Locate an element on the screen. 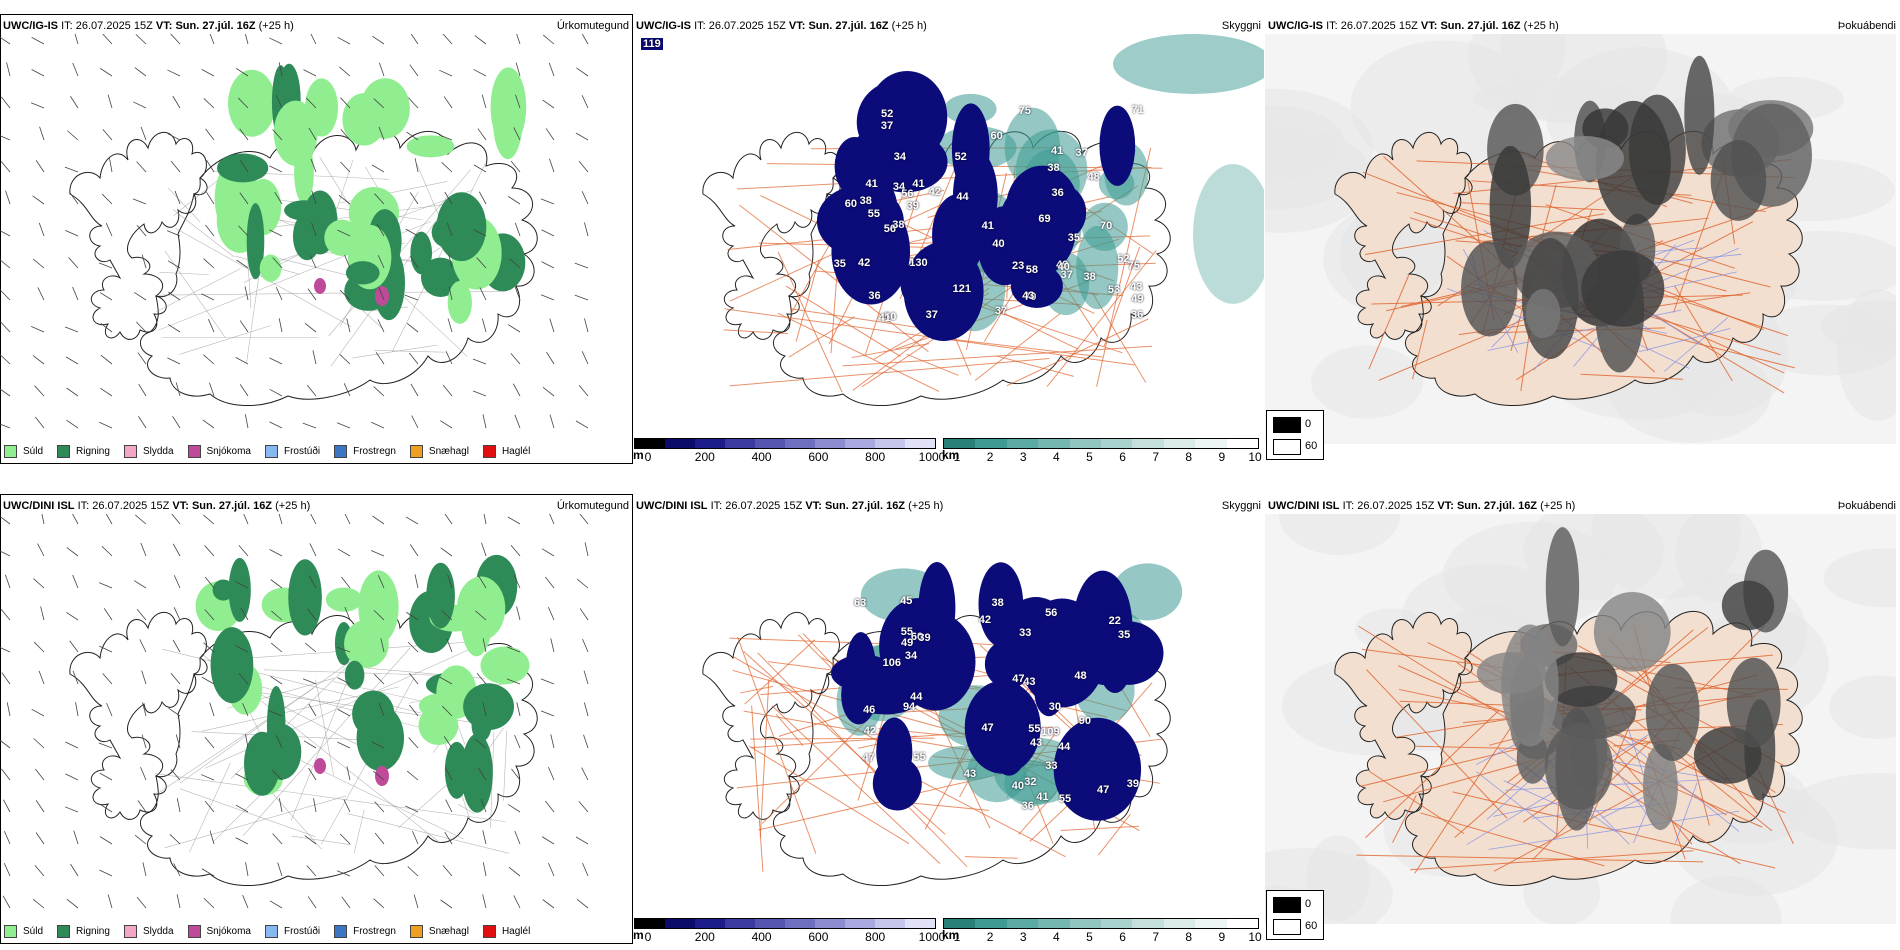 The width and height of the screenshot is (1900, 950). legend-item-suld: Súld is located at coordinates (23, 451).